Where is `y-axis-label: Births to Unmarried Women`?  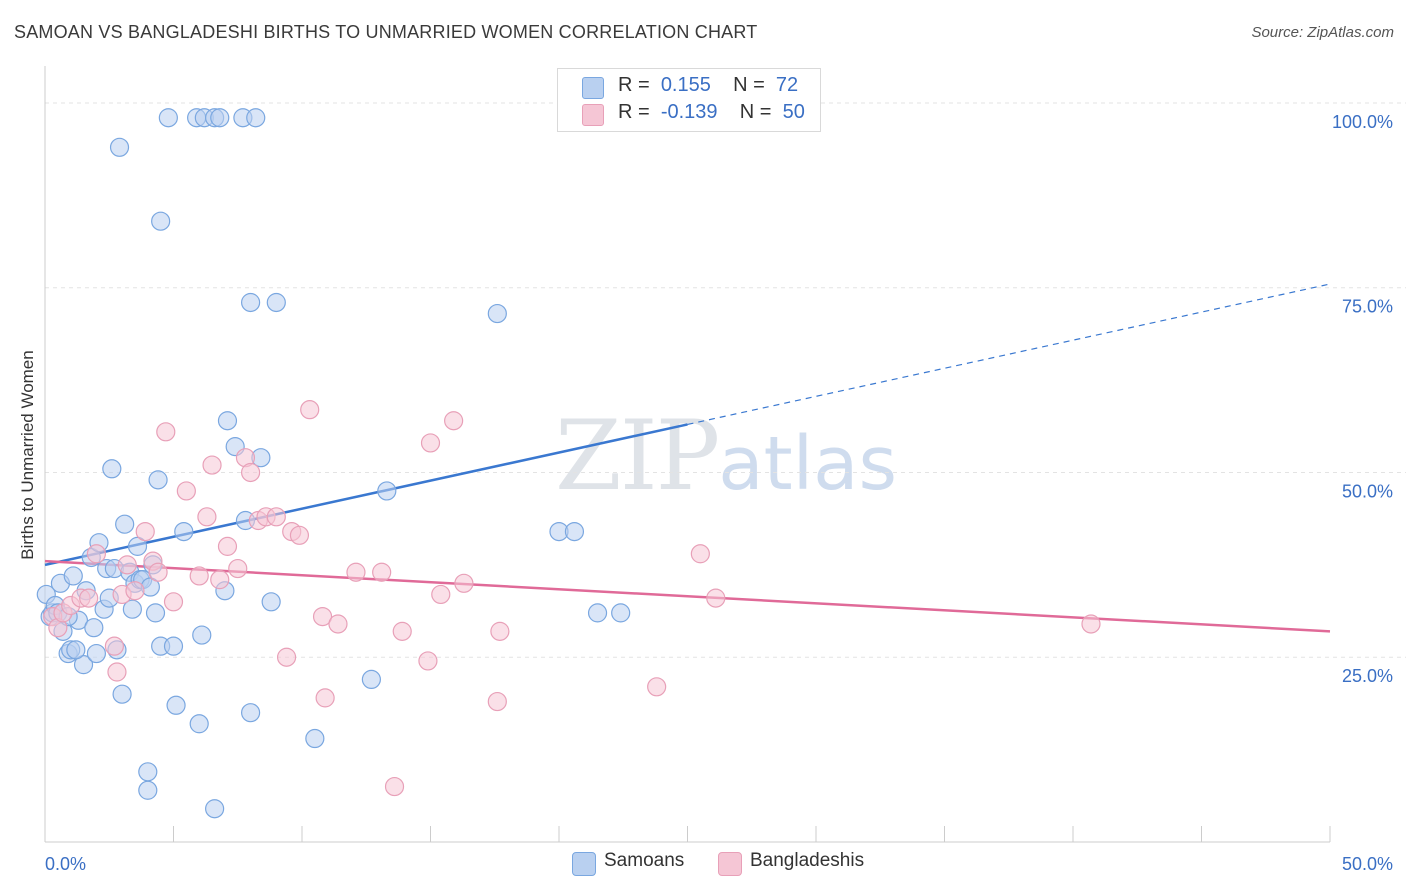 y-axis-label: Births to Unmarried Women is located at coordinates (27, 454).